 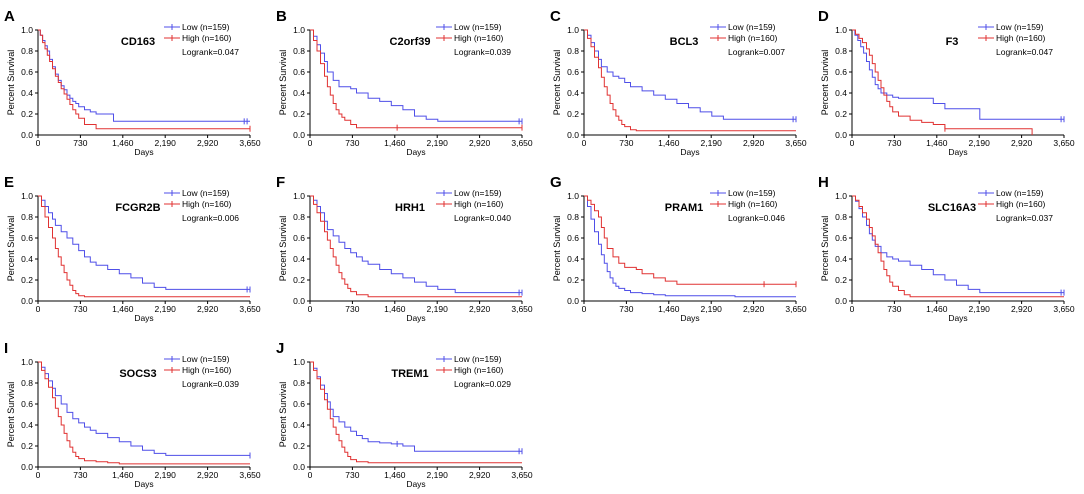 What do you see at coordinates (684, 208) in the screenshot?
I see `gene-title: PRAM1` at bounding box center [684, 208].